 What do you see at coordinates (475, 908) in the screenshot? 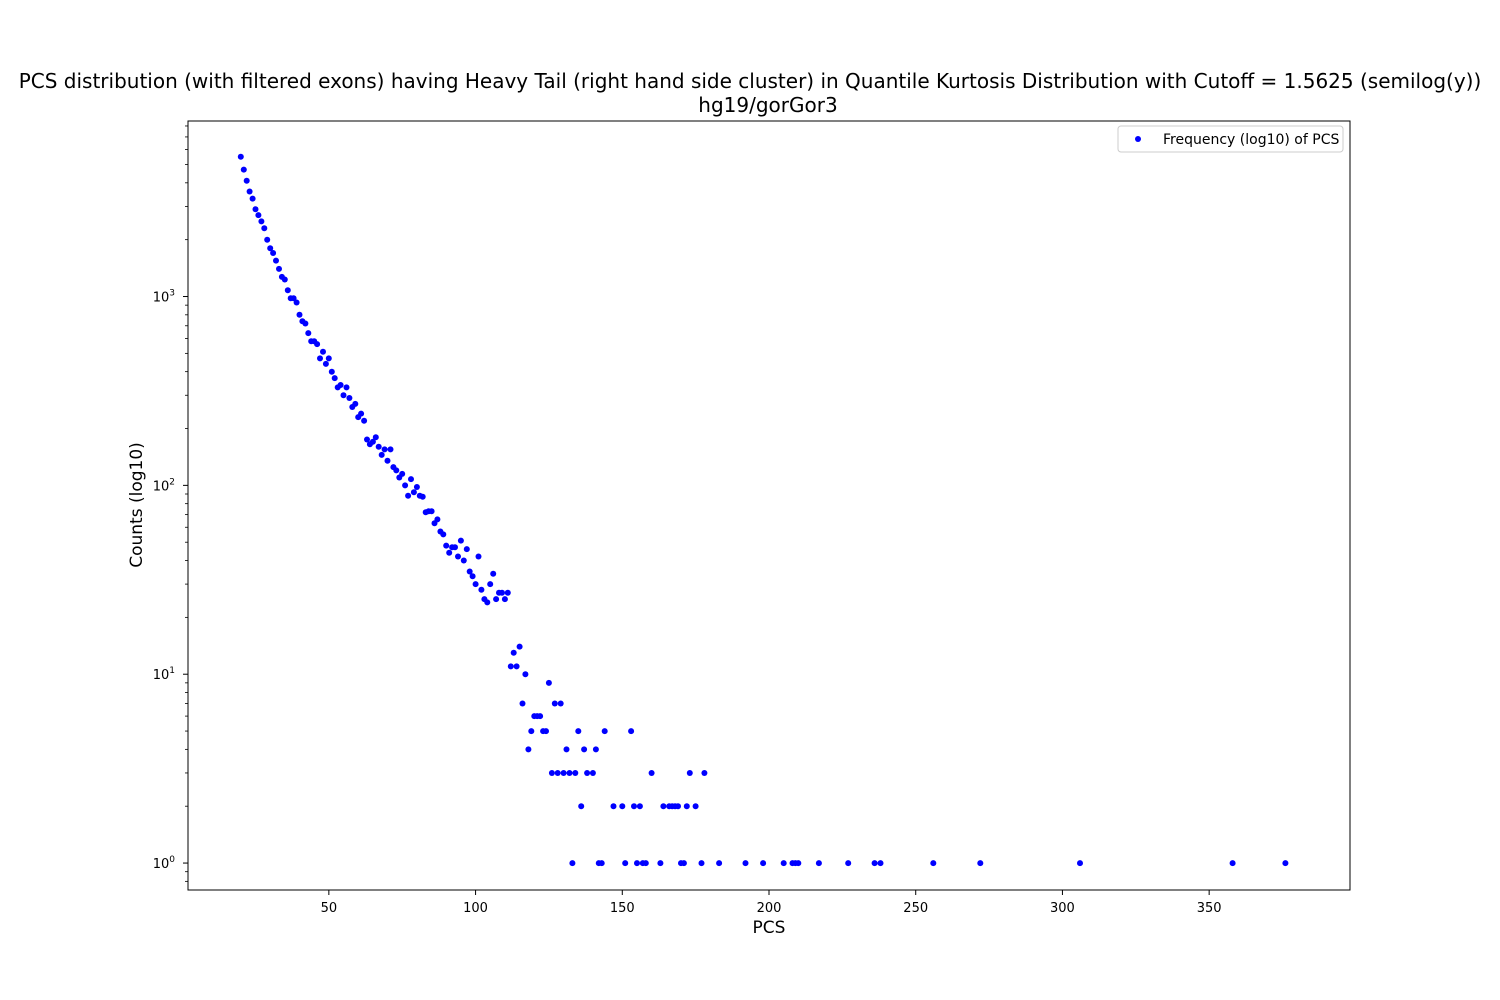
I see `x-tick-label: 100` at bounding box center [475, 908].